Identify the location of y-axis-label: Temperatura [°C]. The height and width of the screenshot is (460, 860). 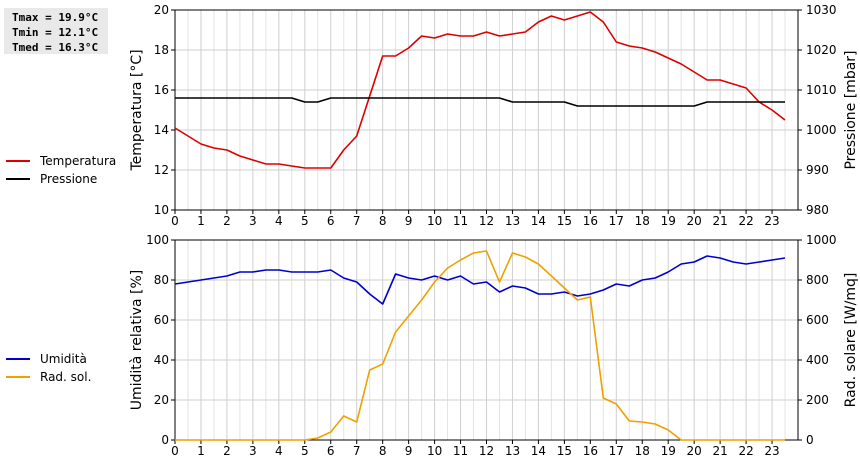
(137, 110).